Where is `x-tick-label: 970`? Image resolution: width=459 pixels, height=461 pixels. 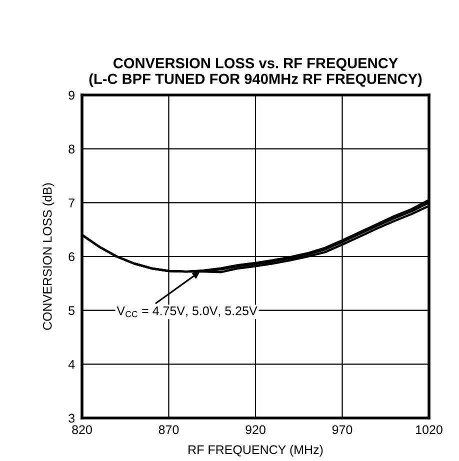
x-tick-label: 970 is located at coordinates (342, 429).